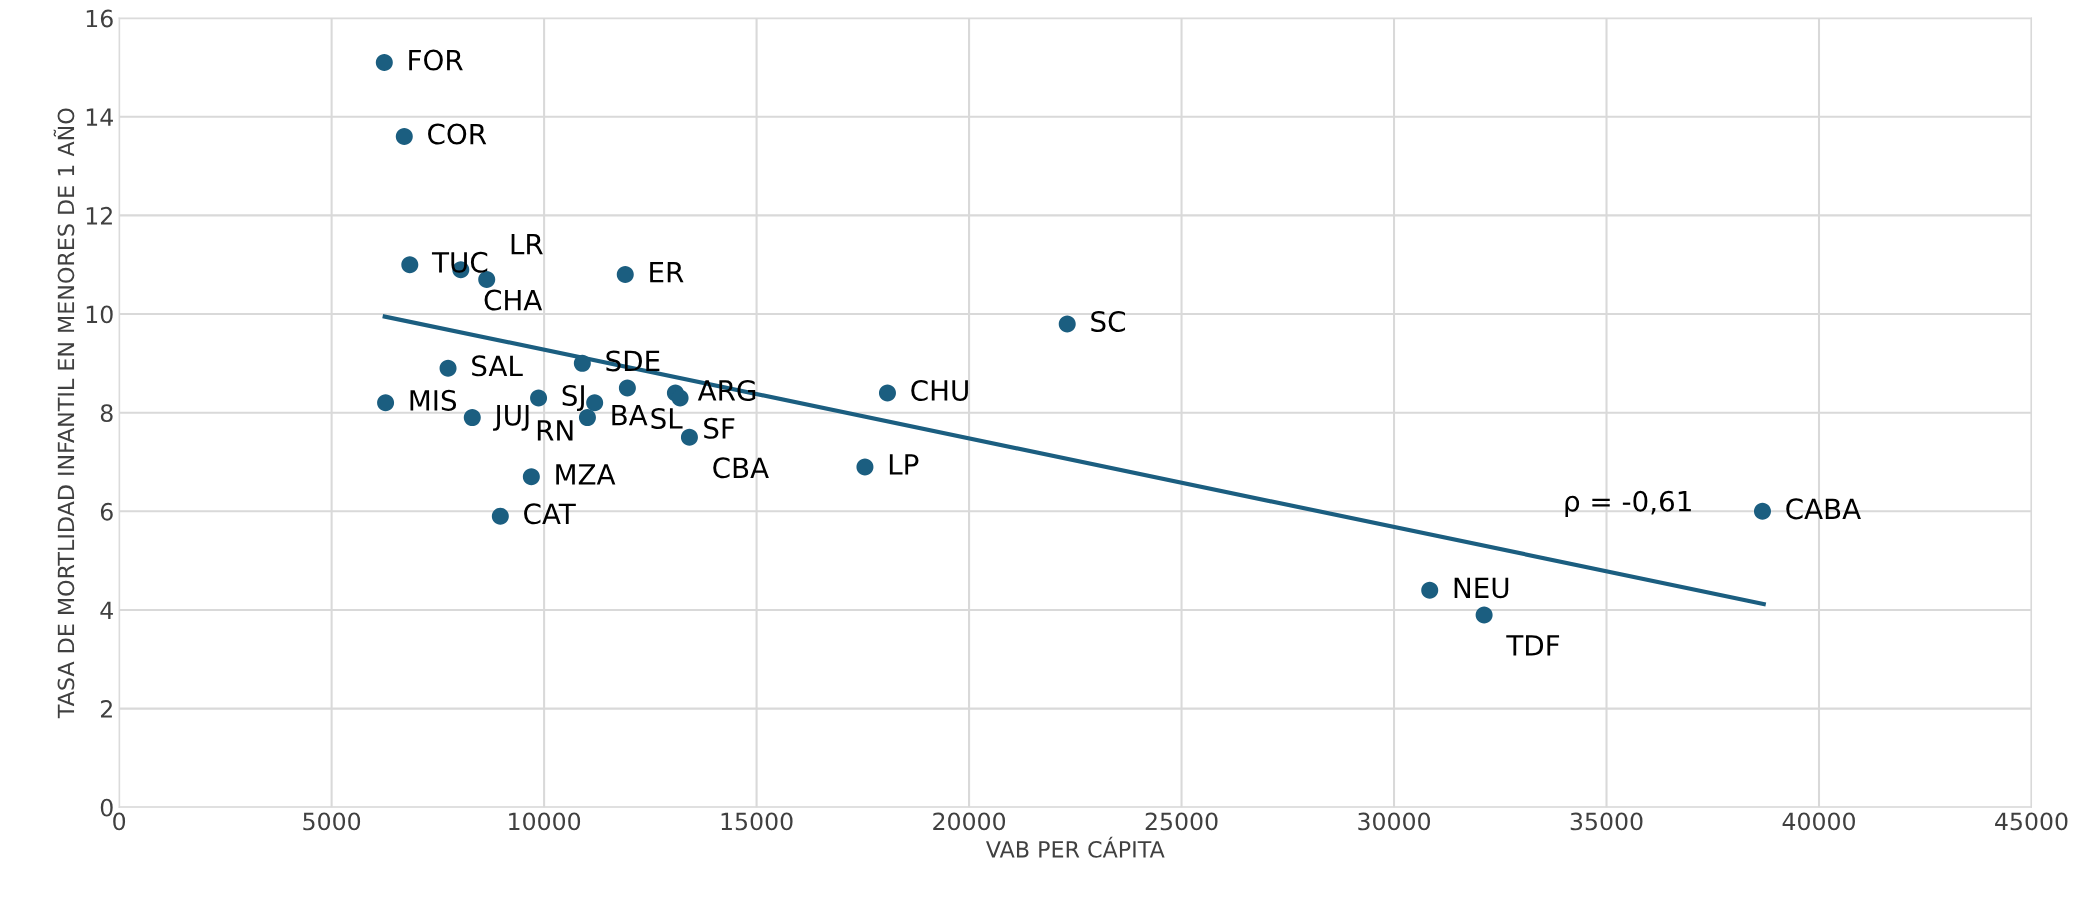 This screenshot has width=2090, height=907. Describe the element at coordinates (969, 821) in the screenshot. I see `x-tick-label: 20000` at that location.